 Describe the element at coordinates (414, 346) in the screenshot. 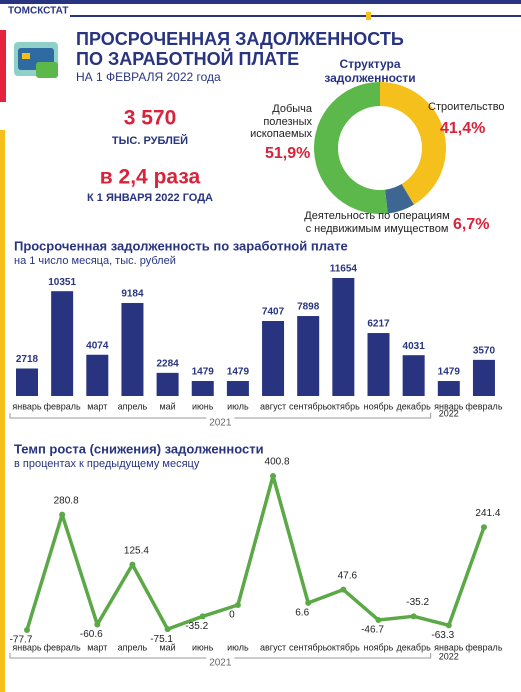

I see `data-label: 4031` at that location.